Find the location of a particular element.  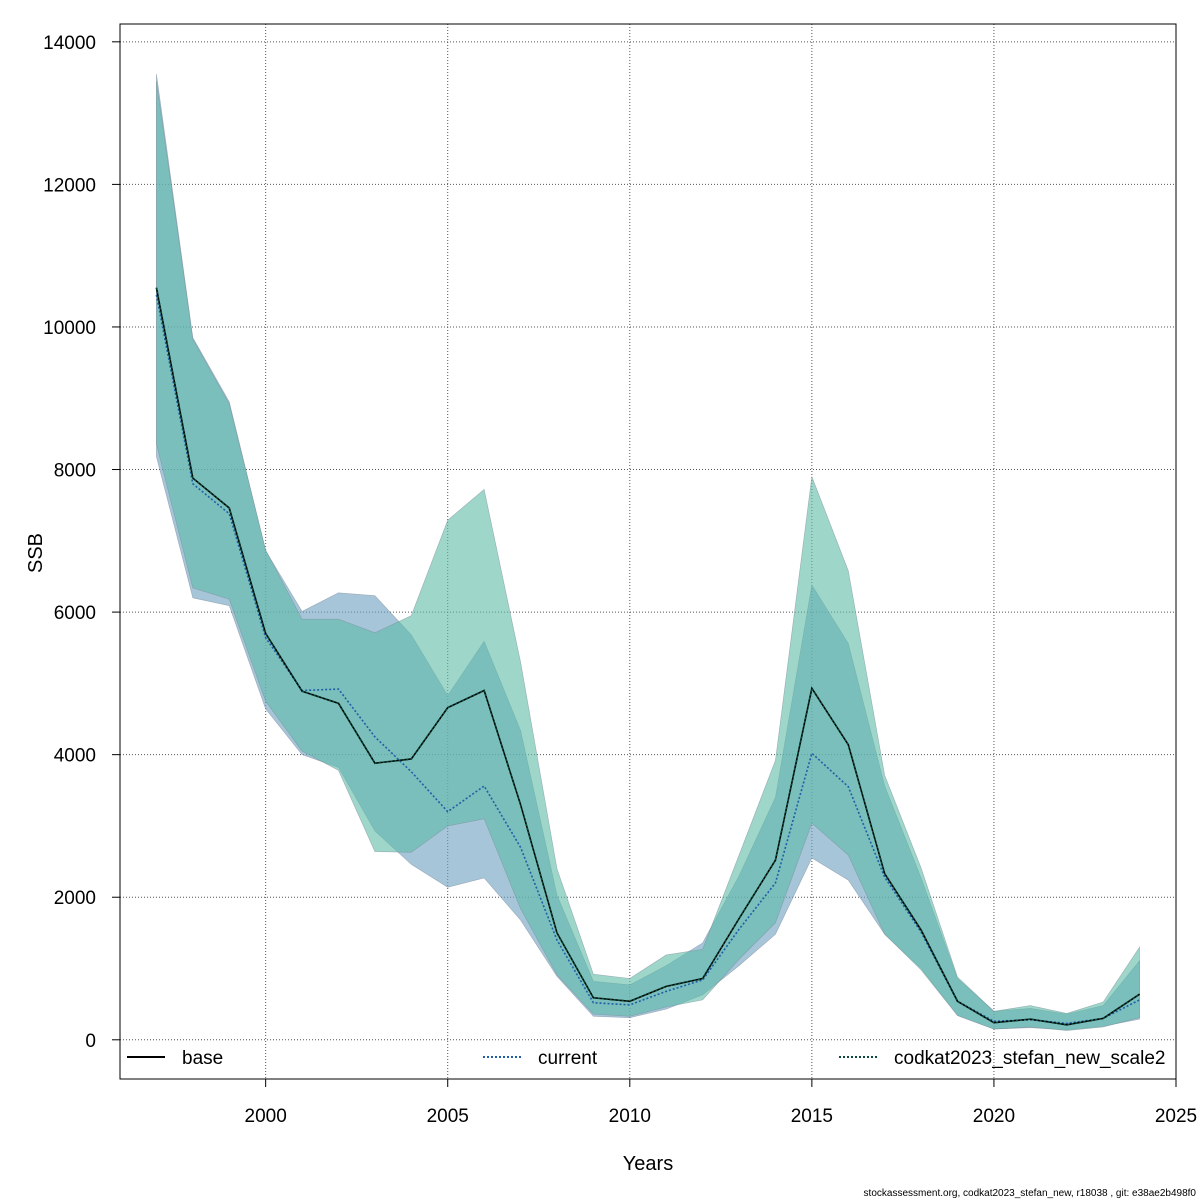

x-tick-label: 2005 is located at coordinates (448, 1116).